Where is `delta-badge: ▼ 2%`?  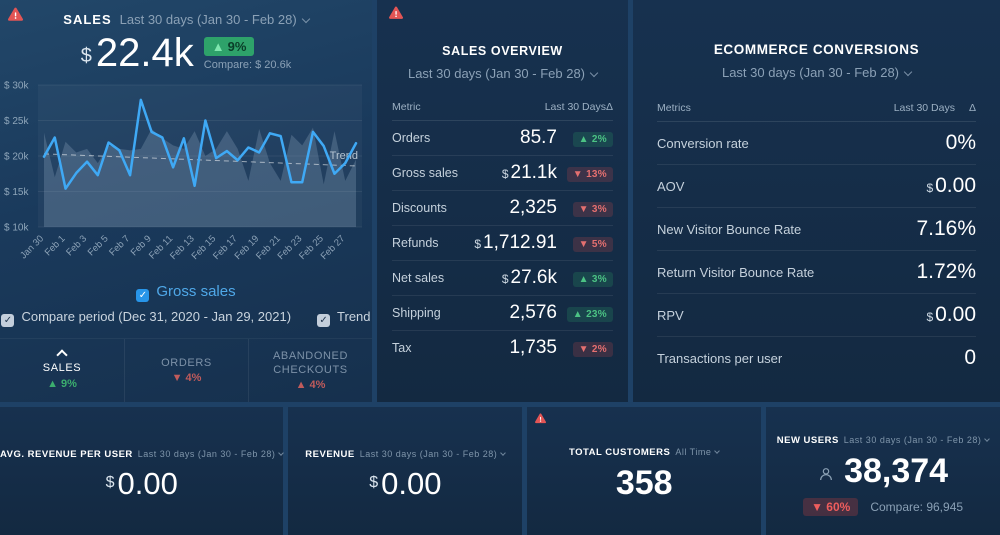 delta-badge: ▼ 2% is located at coordinates (592, 349).